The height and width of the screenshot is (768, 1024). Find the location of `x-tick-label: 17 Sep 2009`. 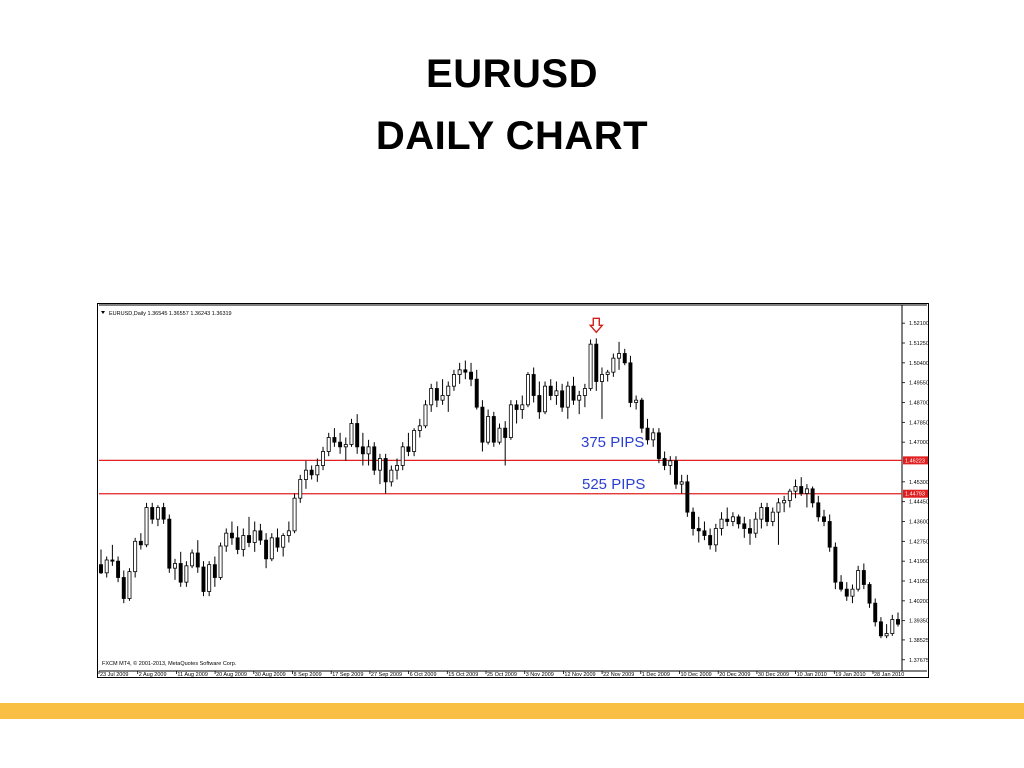

x-tick-label: 17 Sep 2009 is located at coordinates (347, 675).